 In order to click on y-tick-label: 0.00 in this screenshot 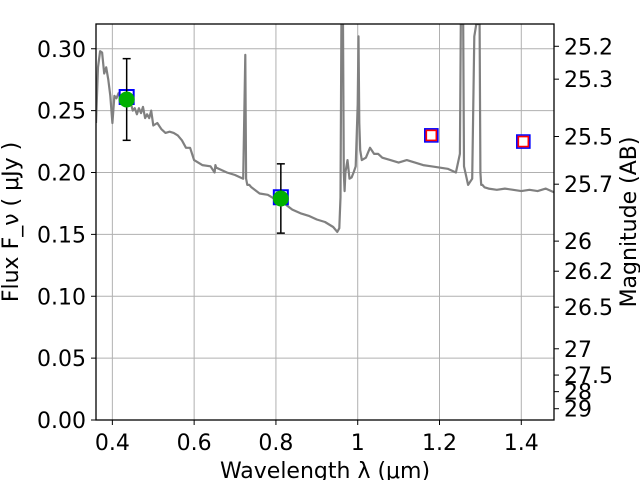, I will do `click(61, 421)`.